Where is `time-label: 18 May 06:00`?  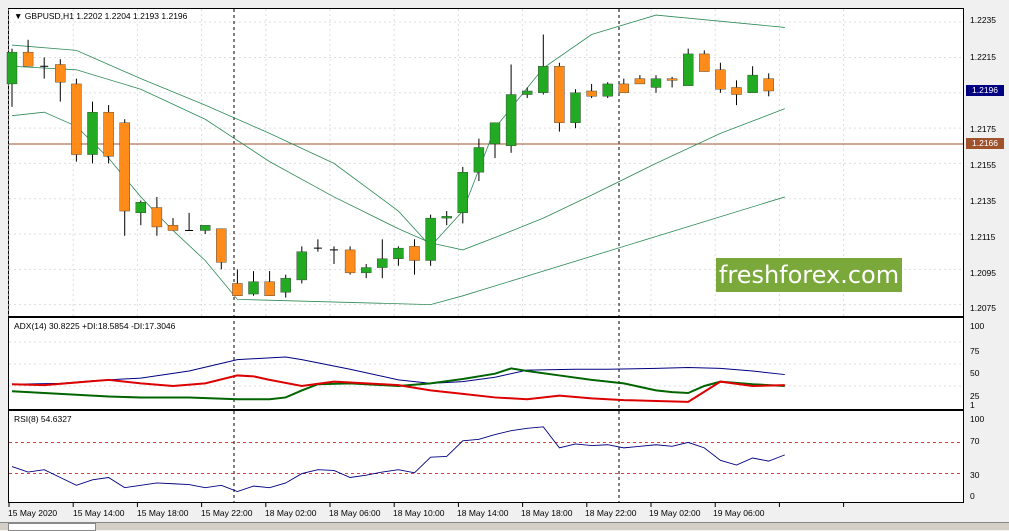
time-label: 18 May 06:00 is located at coordinates (355, 513).